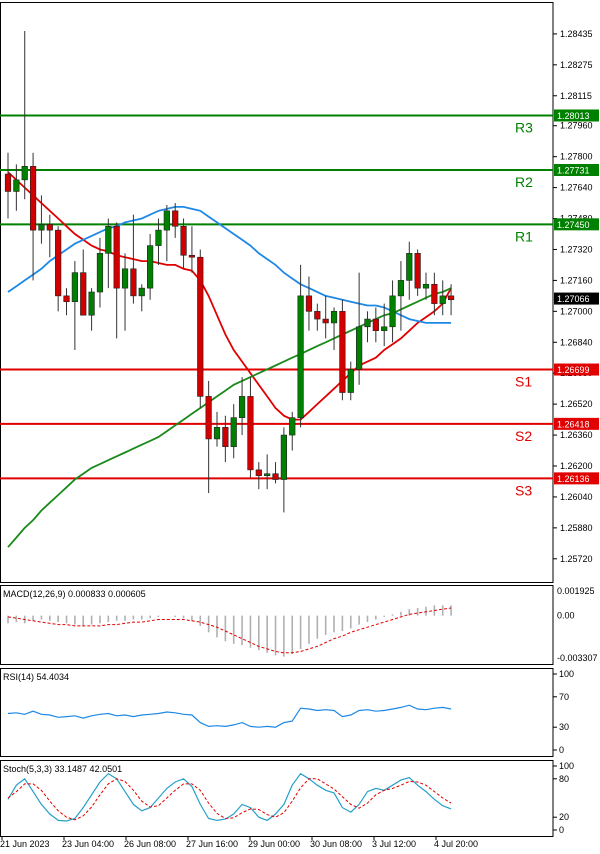  I want to click on x-axis-label: 30 Jun 08:00, so click(336, 844).